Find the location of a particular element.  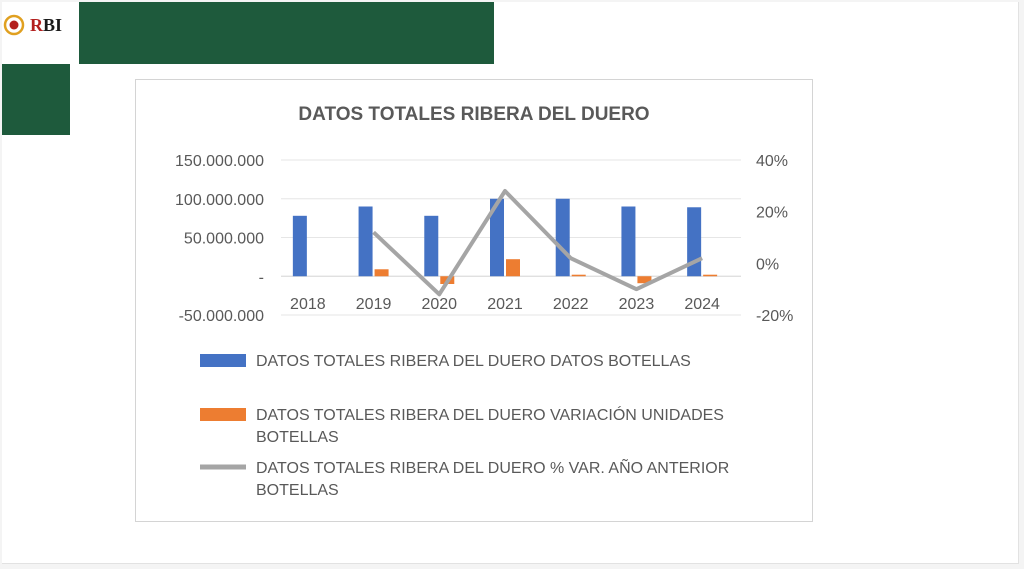

x-tick-label: 2018 is located at coordinates (308, 304).